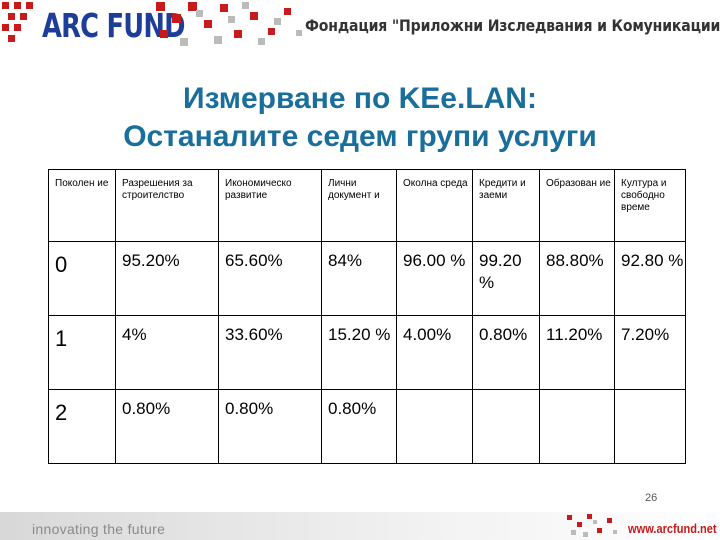  What do you see at coordinates (360, 526) in the screenshot?
I see `footer: innovating the future www.arcfund.net` at bounding box center [360, 526].